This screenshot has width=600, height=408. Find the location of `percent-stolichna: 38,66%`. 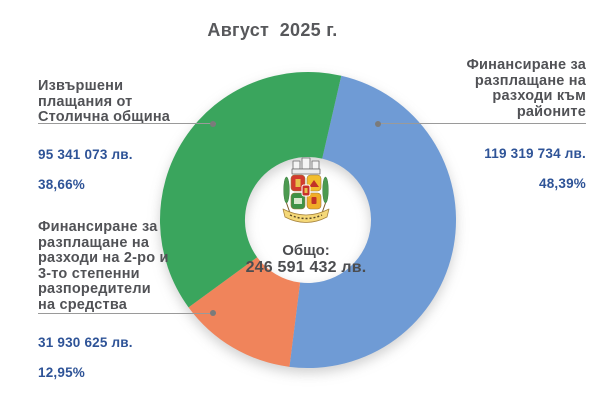

percent-stolichna: 38,66% is located at coordinates (61, 184).